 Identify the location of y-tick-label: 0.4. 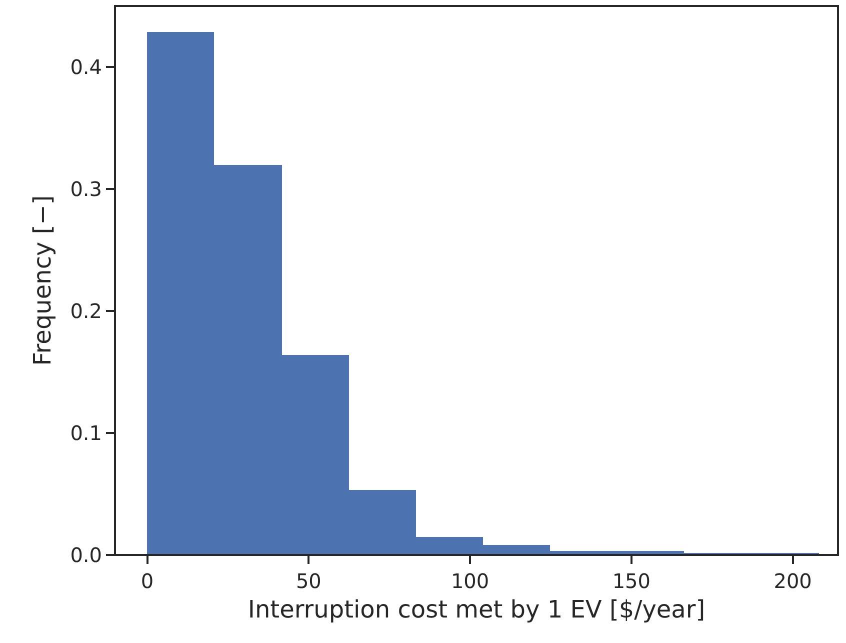
(86, 67).